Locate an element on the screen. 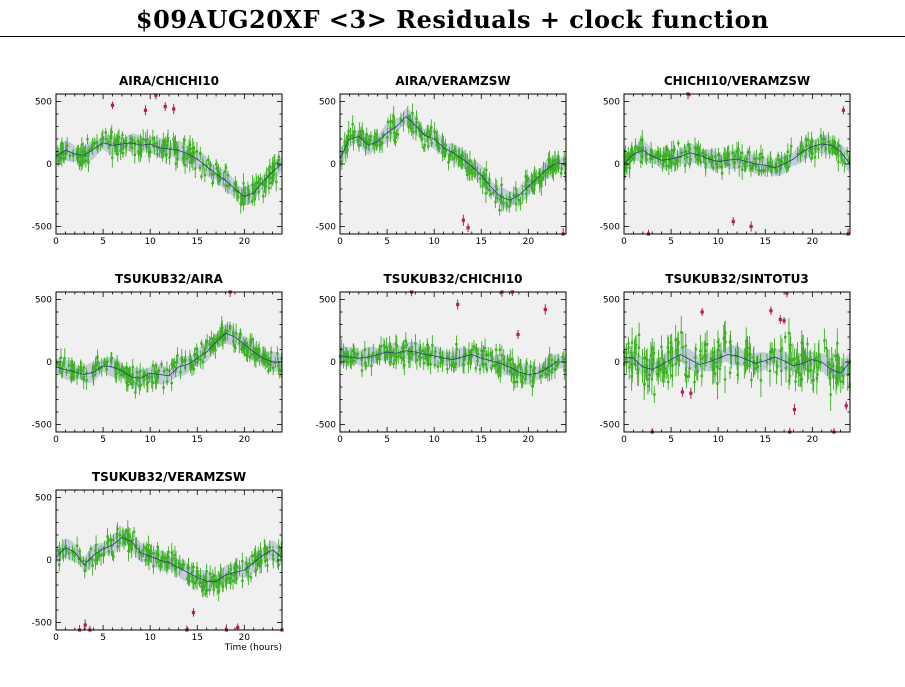  chart-title: AIRA/CHICHI10 is located at coordinates (169, 81).